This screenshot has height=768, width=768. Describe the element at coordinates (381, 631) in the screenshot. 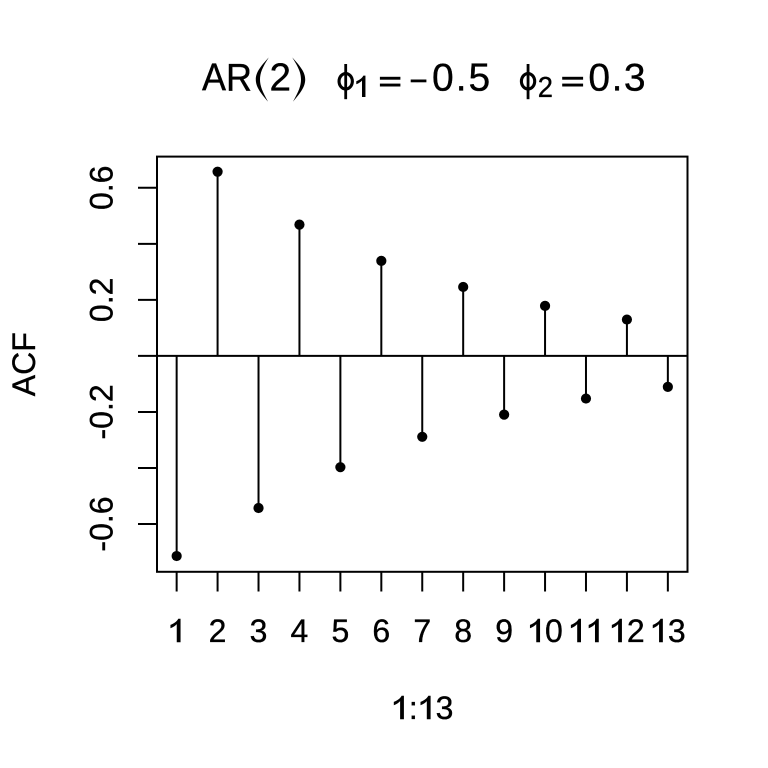

I see `svg-text: 6` at that location.